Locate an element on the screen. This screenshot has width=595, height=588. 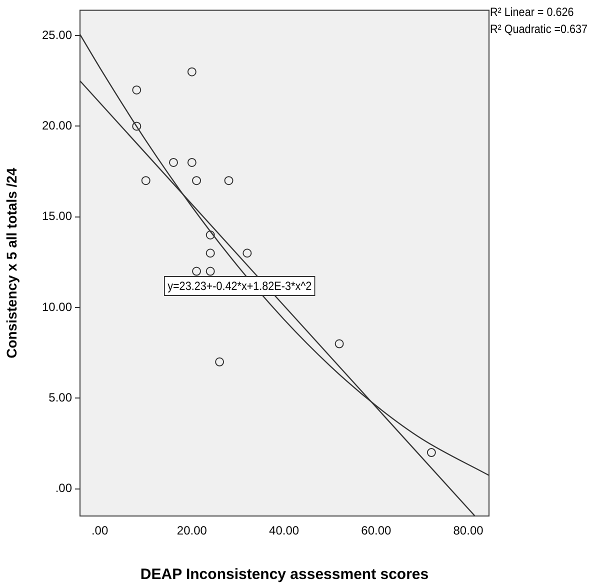
y-axis-title: Consistency x 5 all totals /24 is located at coordinates (11, 263).